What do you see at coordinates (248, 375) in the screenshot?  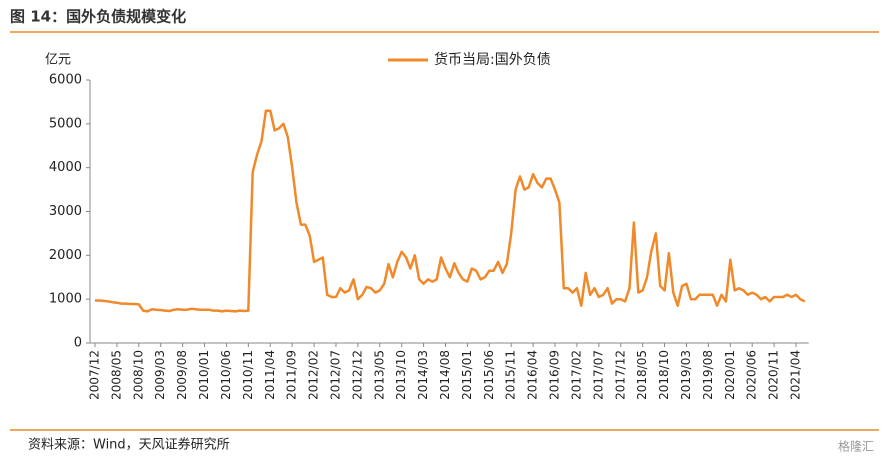 I see `x-tick-label: 2010/11` at bounding box center [248, 375].